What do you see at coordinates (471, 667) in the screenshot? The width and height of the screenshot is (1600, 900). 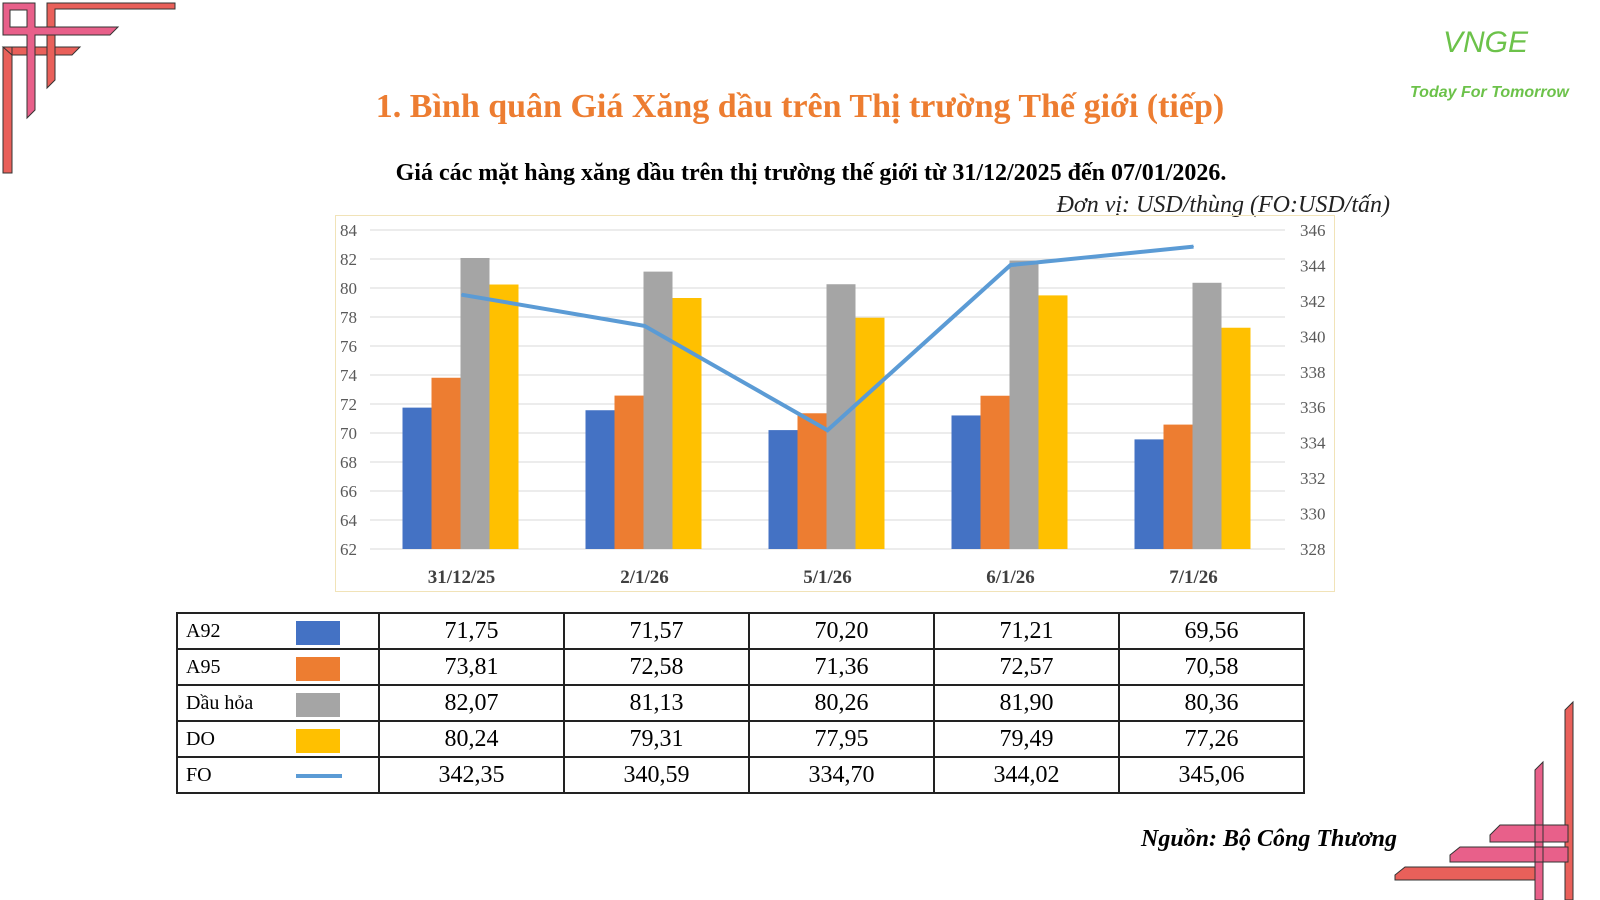 I see `table-cell: 73,81` at bounding box center [471, 667].